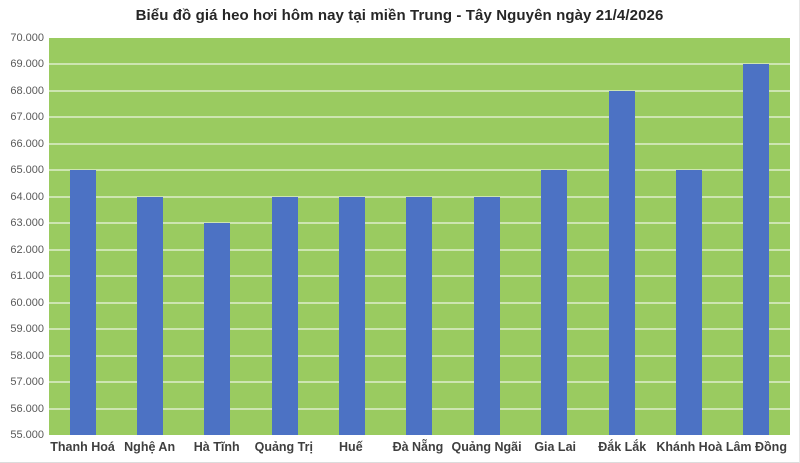 The width and height of the screenshot is (800, 463). What do you see at coordinates (27, 117) in the screenshot?
I see `y-tick-label: 67.000` at bounding box center [27, 117].